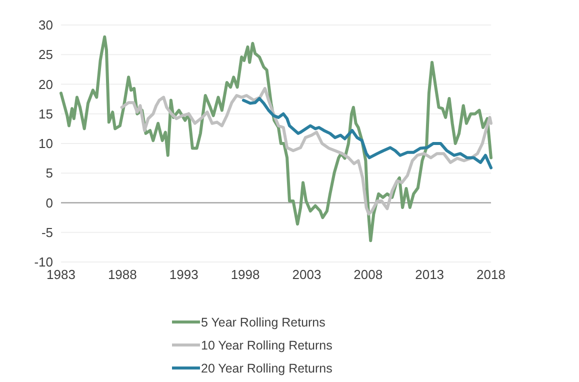  What do you see at coordinates (307, 274) in the screenshot?
I see `x-tick-label: 2003` at bounding box center [307, 274].